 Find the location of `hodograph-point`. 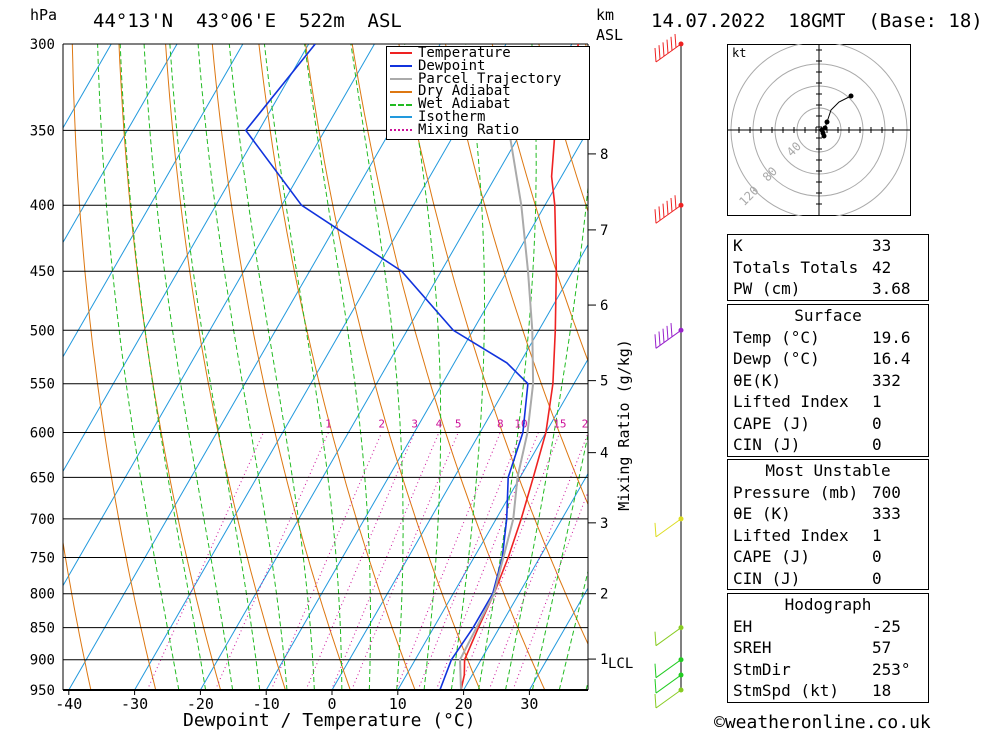

hodograph-point is located at coordinates (827, 122).